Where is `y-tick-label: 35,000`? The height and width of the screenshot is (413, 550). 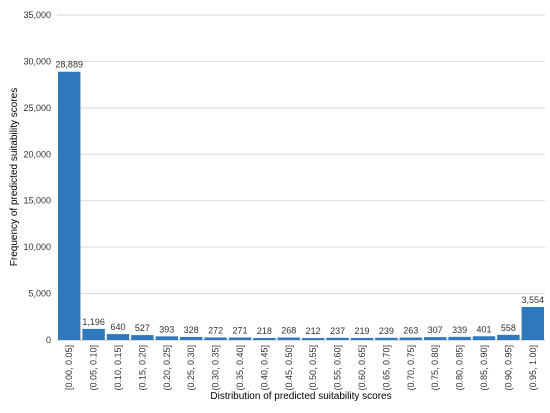 y-tick-label: 35,000 is located at coordinates (37, 15).